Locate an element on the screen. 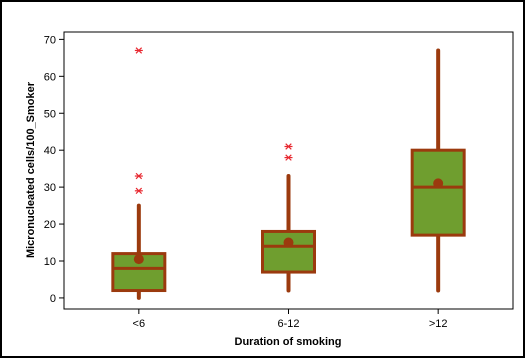  y-tick-label: 40 is located at coordinates (50, 151).